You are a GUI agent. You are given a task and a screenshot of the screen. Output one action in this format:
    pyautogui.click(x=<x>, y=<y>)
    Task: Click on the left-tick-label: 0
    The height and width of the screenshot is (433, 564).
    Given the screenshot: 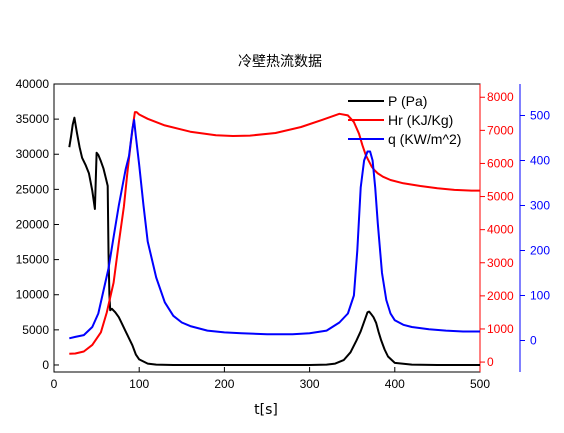 What is the action you would take?
    pyautogui.click(x=45, y=365)
    